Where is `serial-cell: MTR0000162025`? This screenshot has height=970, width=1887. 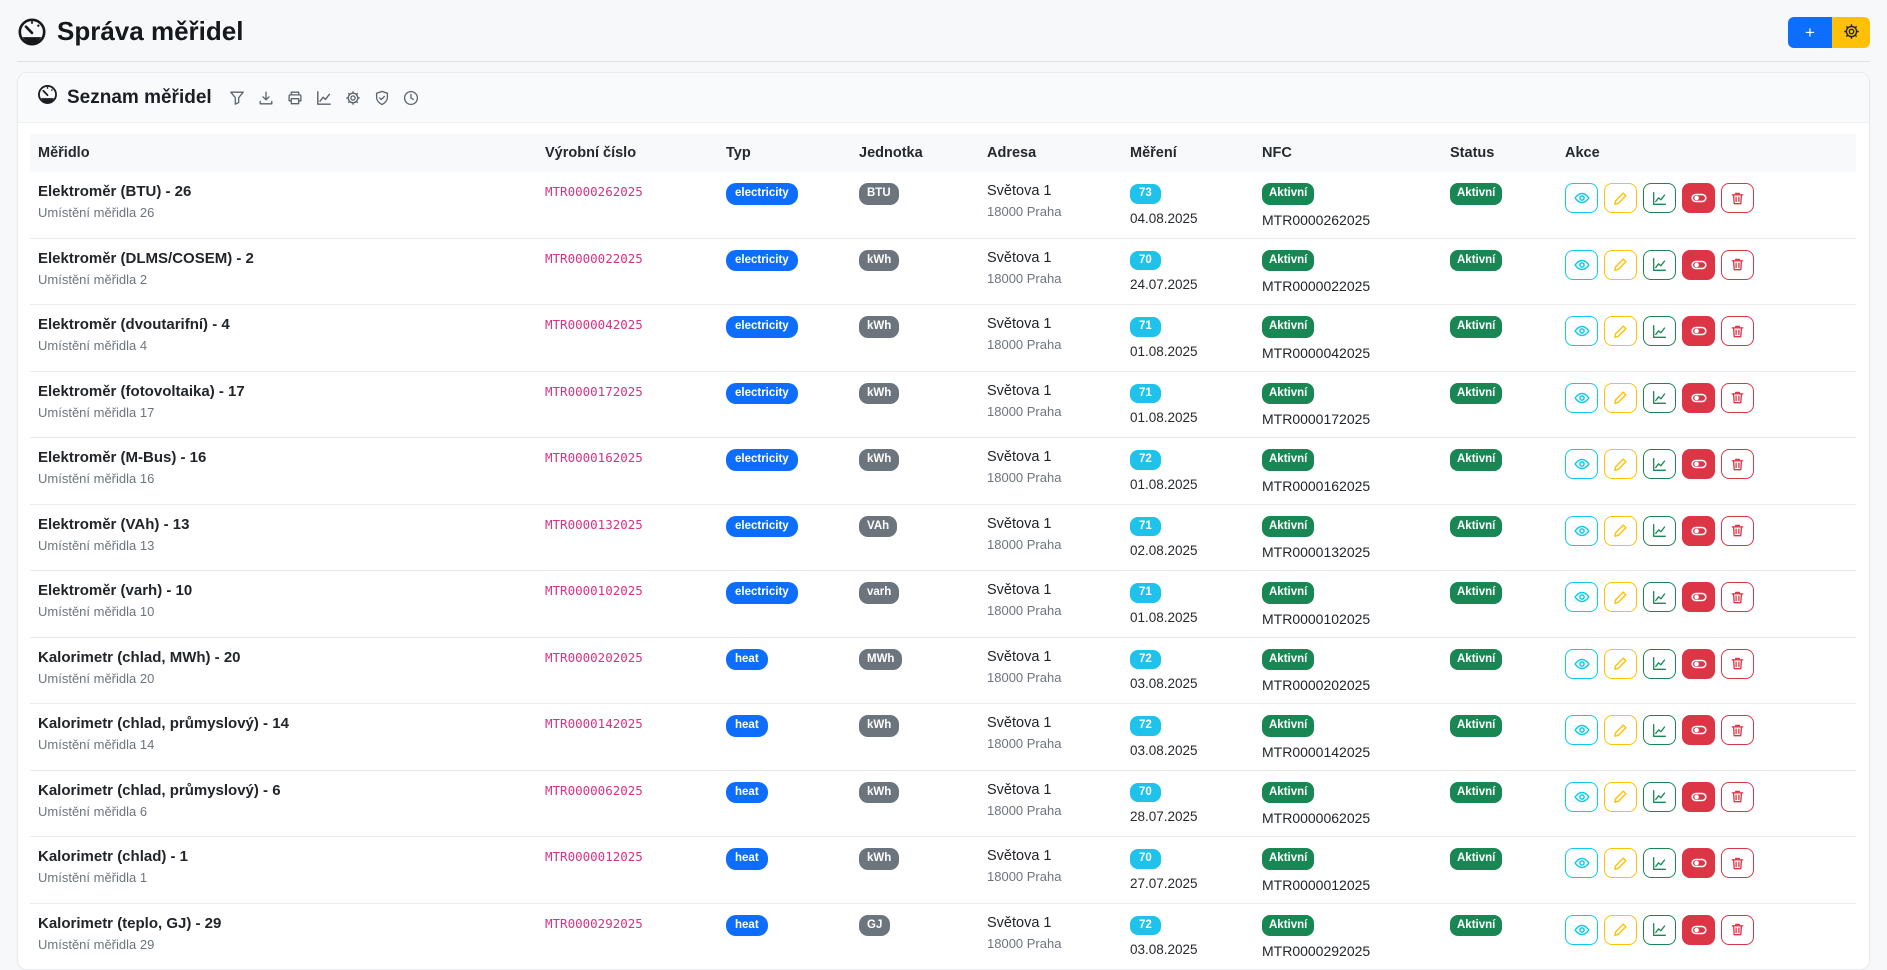 serial-cell: MTR0000162025 is located at coordinates (627, 470).